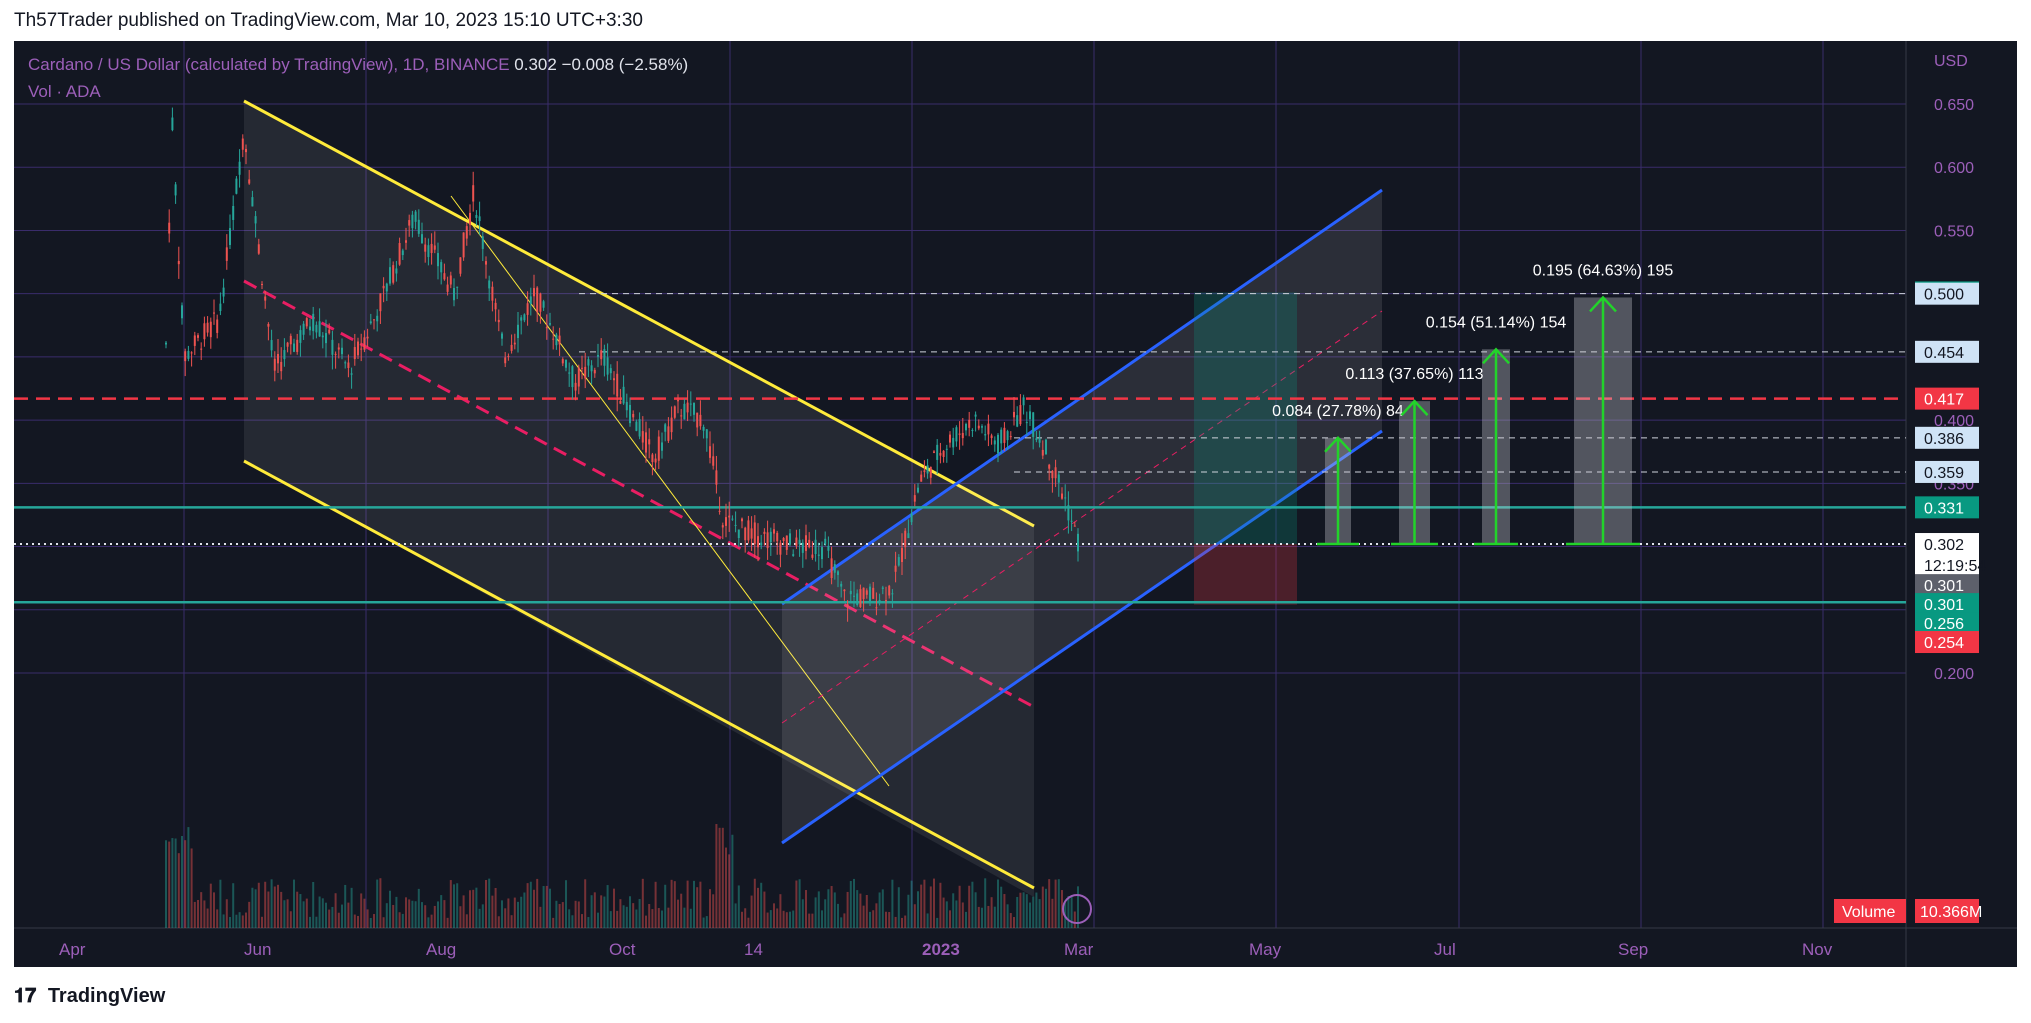 This screenshot has height=1023, width=2031. Describe the element at coordinates (753, 949) in the screenshot. I see `x-tick-label: 14` at that location.